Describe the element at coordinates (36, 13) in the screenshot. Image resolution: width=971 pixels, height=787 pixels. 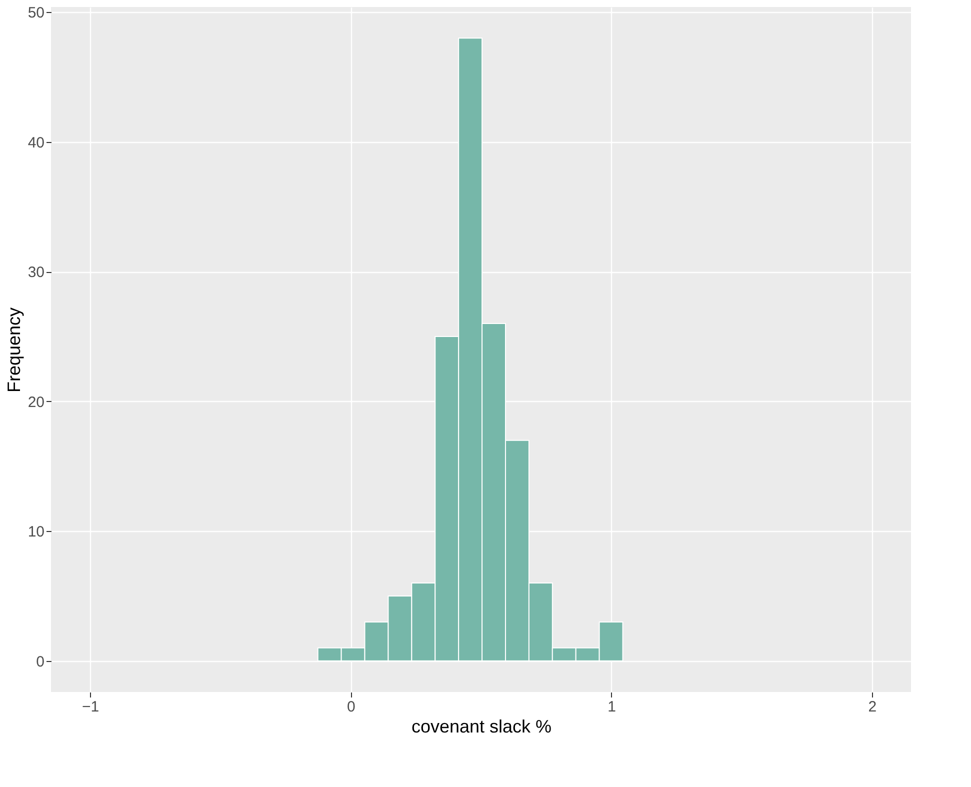
I see `y-tick-label: 50` at that location.